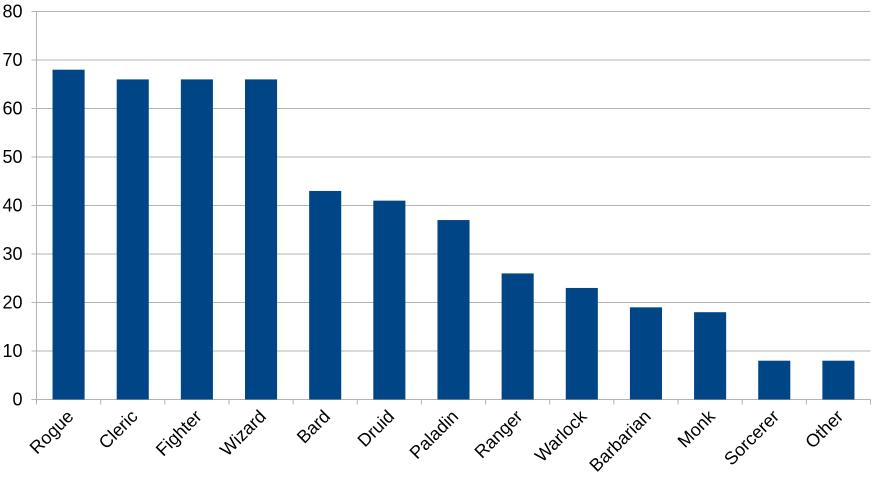 The image size is (872, 501). Describe the element at coordinates (434, 434) in the screenshot. I see `x-tick-label: Paladin` at that location.